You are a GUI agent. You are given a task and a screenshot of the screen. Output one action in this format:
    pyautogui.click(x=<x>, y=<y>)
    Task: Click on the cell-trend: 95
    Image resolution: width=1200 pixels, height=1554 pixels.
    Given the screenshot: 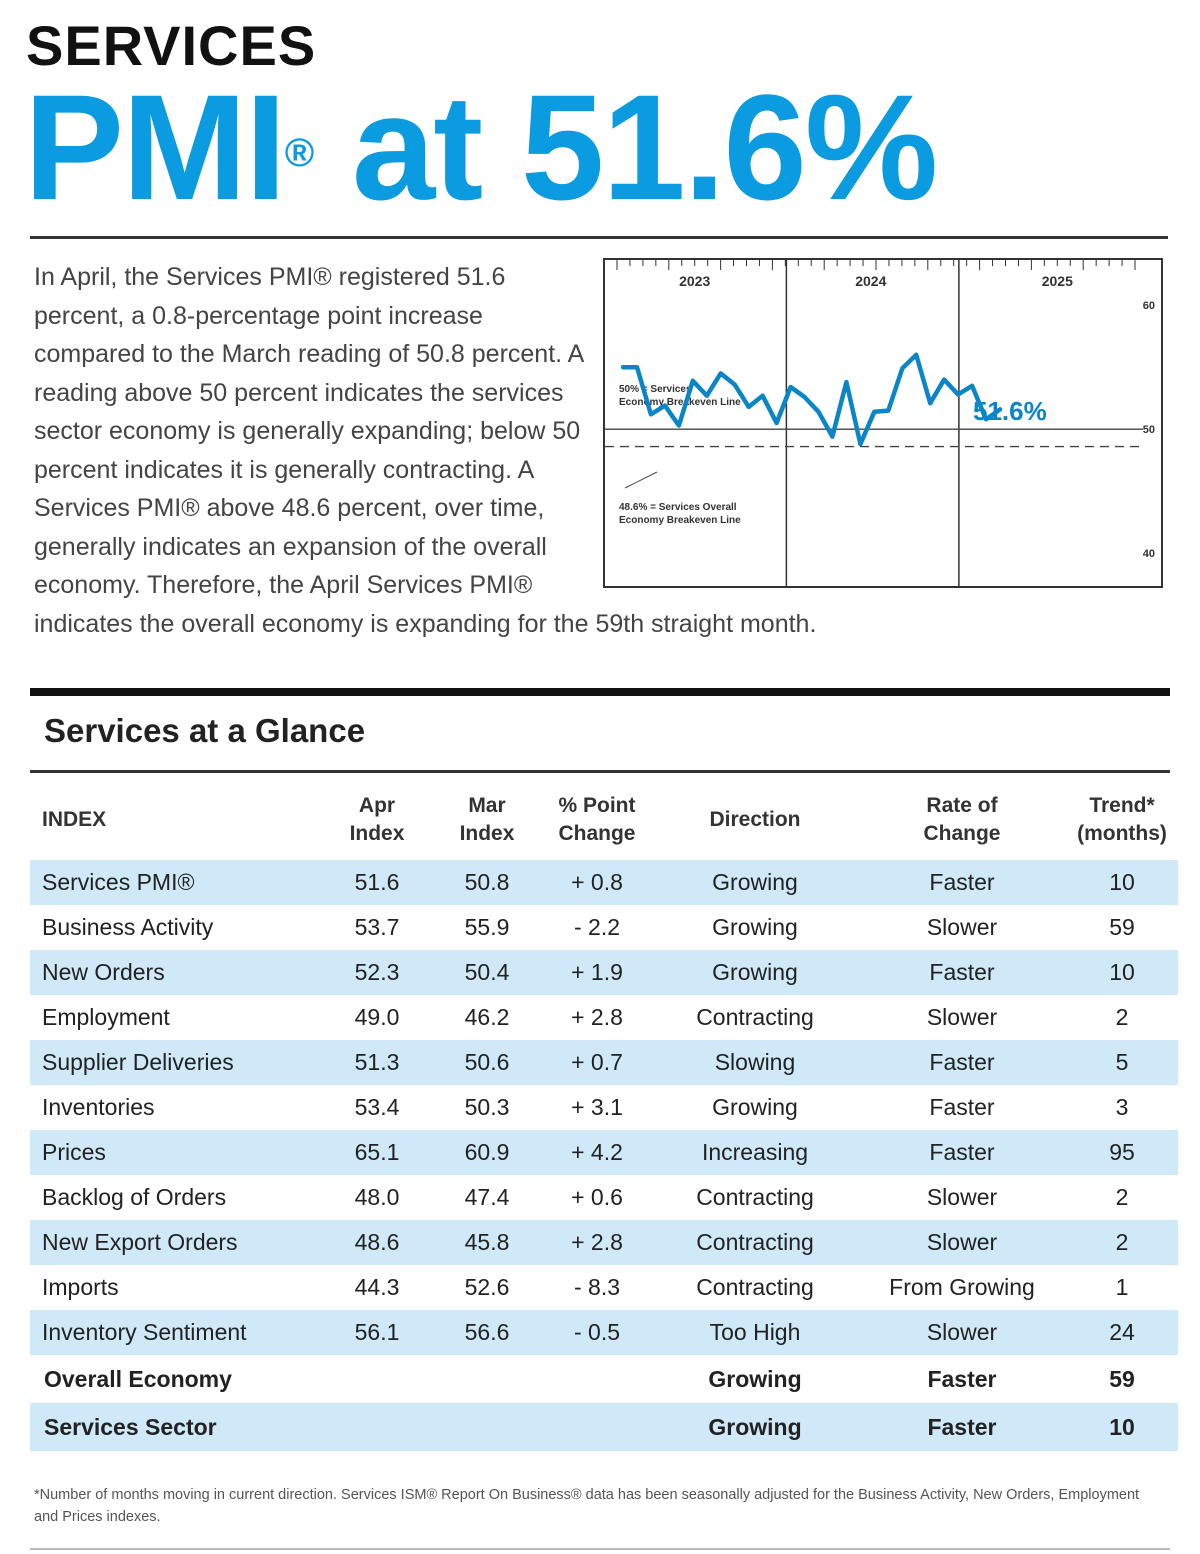 What is the action you would take?
    pyautogui.click(x=1122, y=1152)
    